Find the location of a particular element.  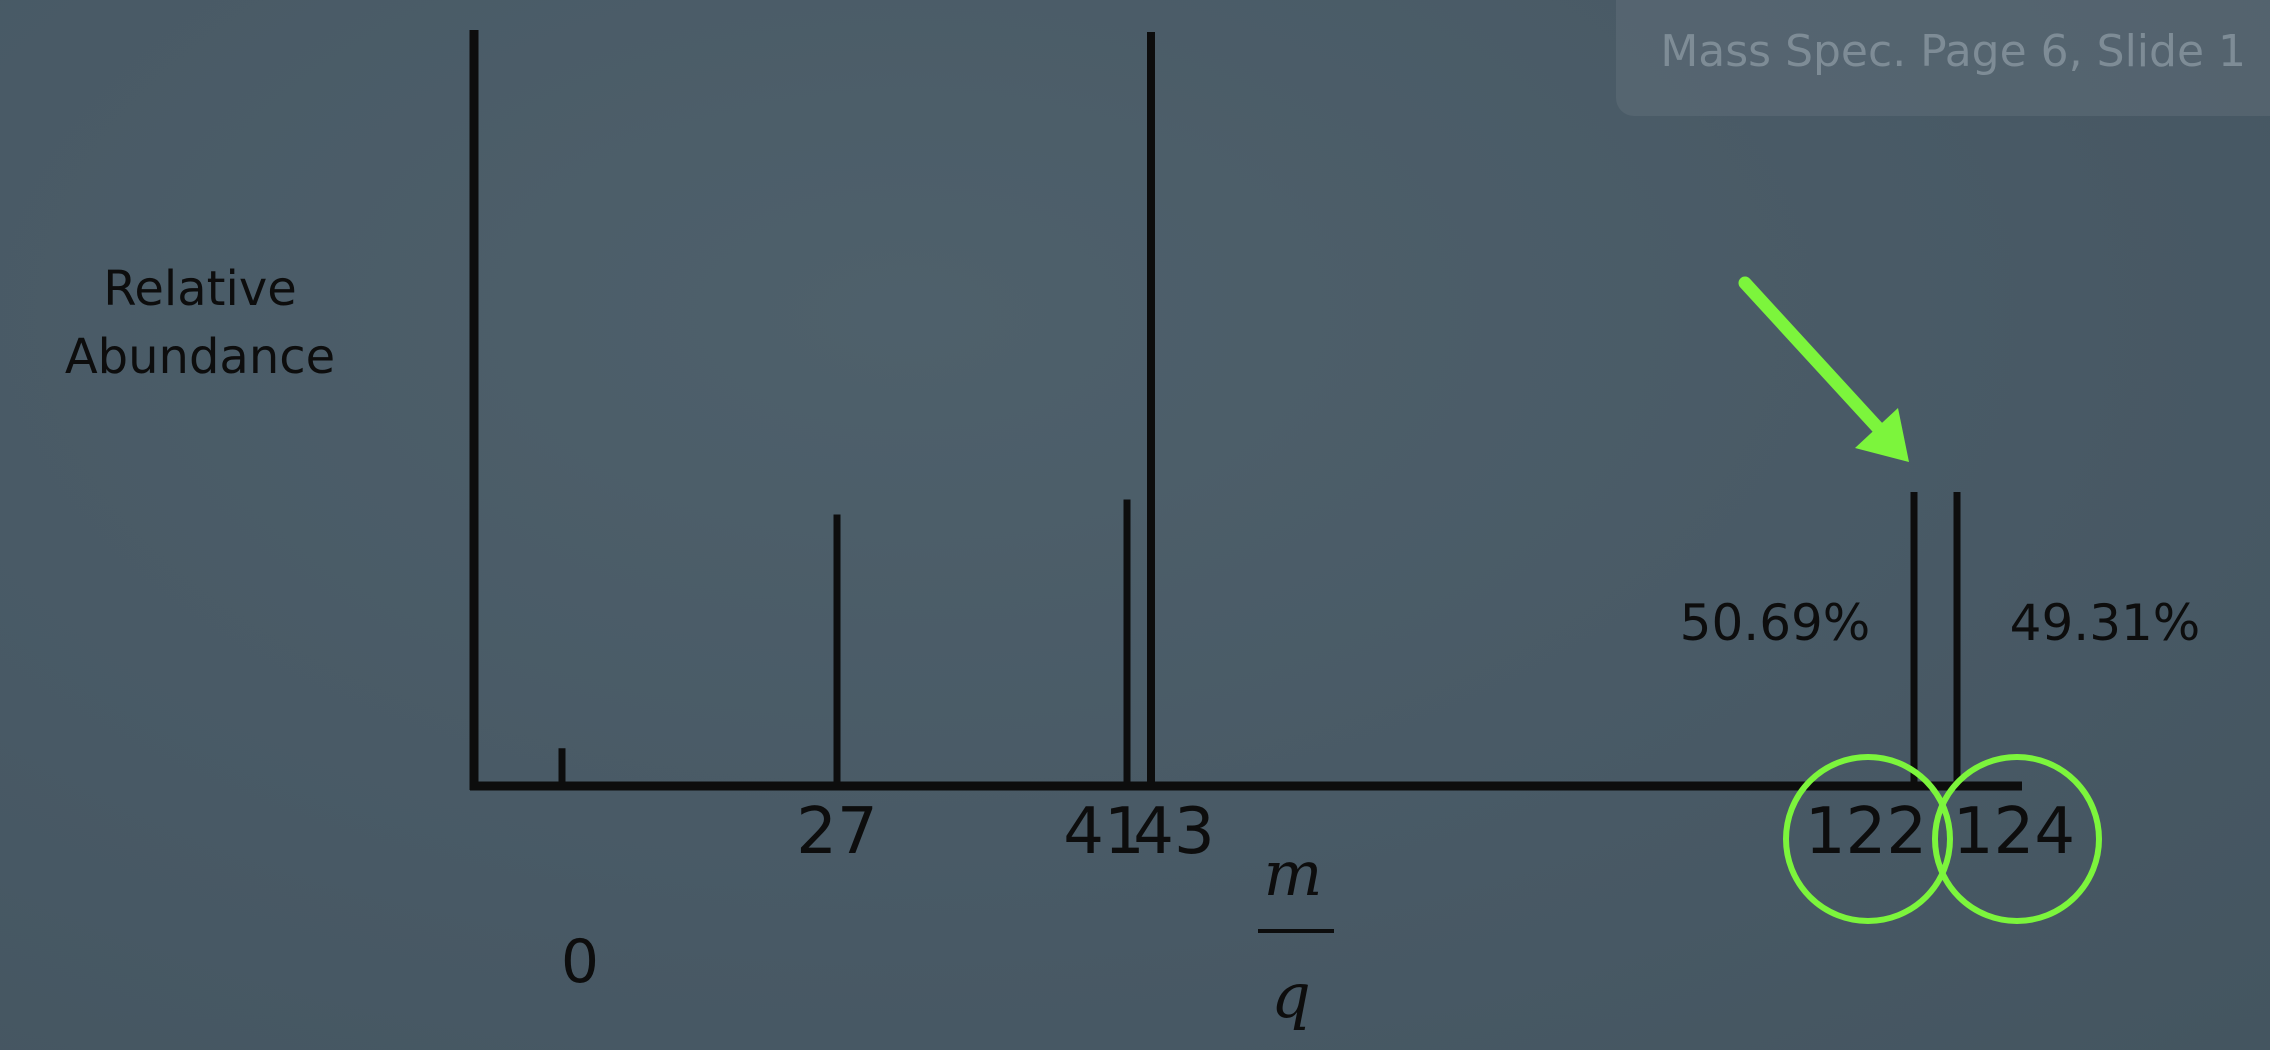

peak-label-27: 27 is located at coordinates (836, 832).